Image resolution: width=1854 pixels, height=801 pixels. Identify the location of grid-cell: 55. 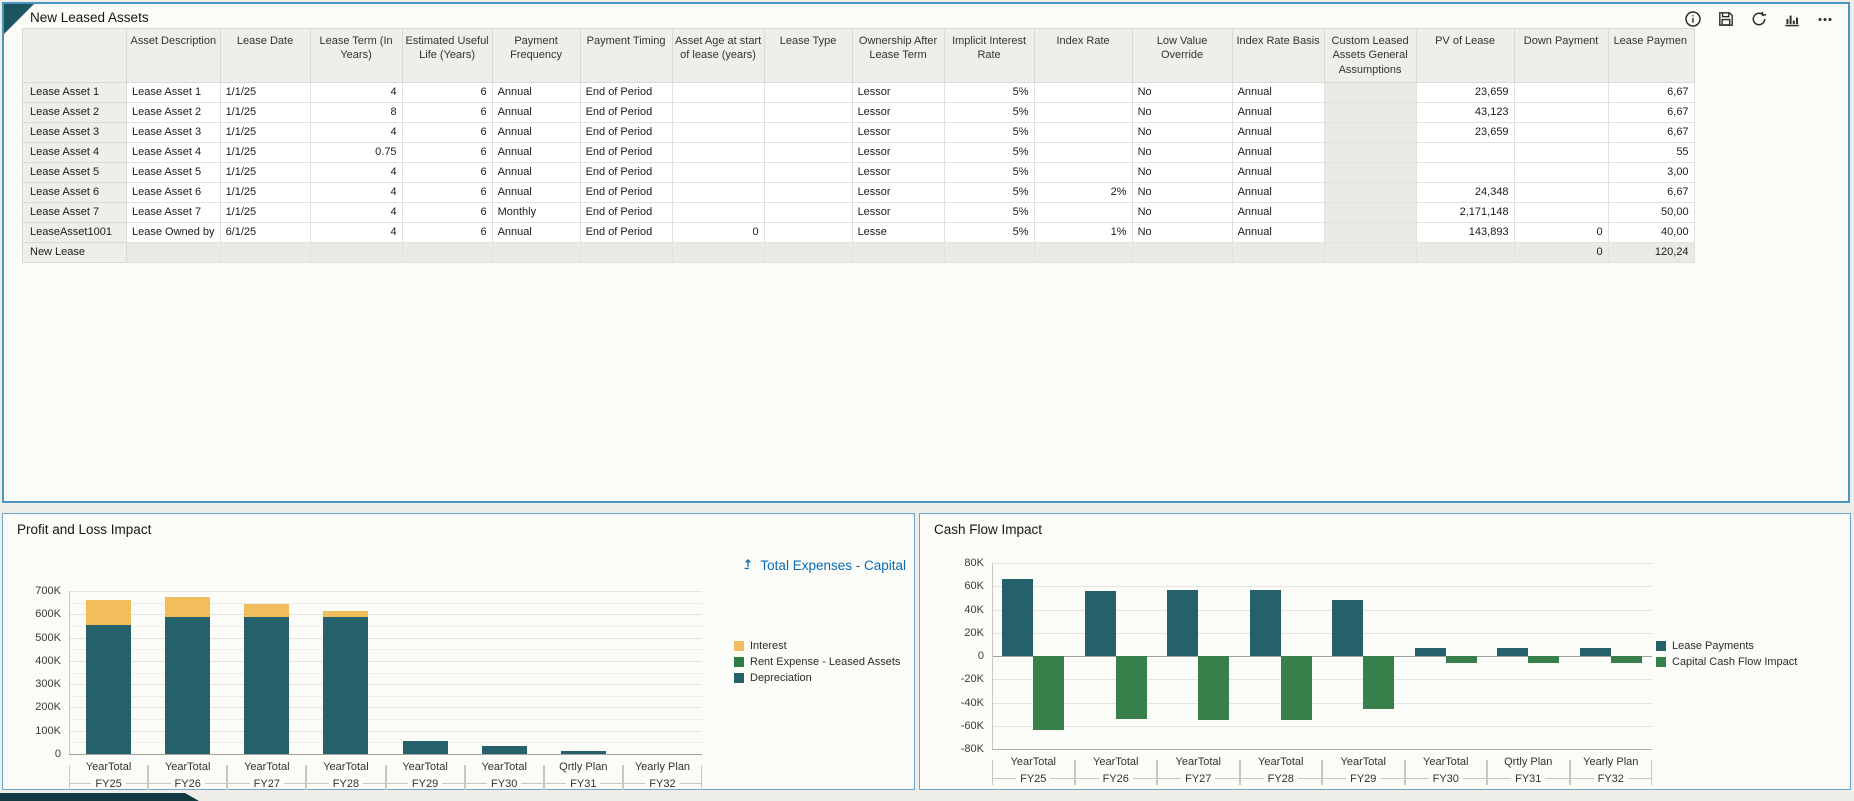
(1651, 152).